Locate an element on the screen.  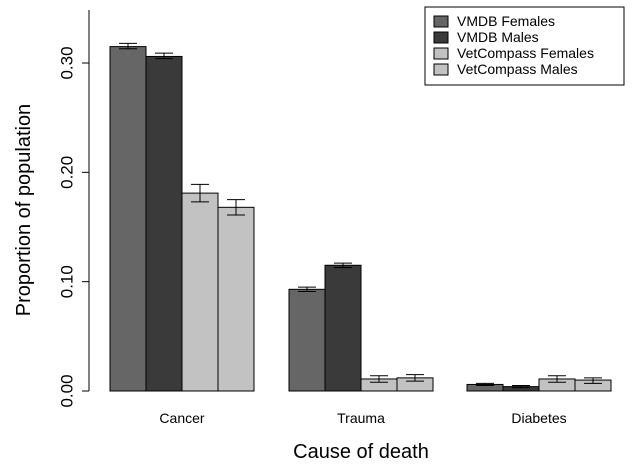
legend-label: VetCompass Males is located at coordinates (517, 69).